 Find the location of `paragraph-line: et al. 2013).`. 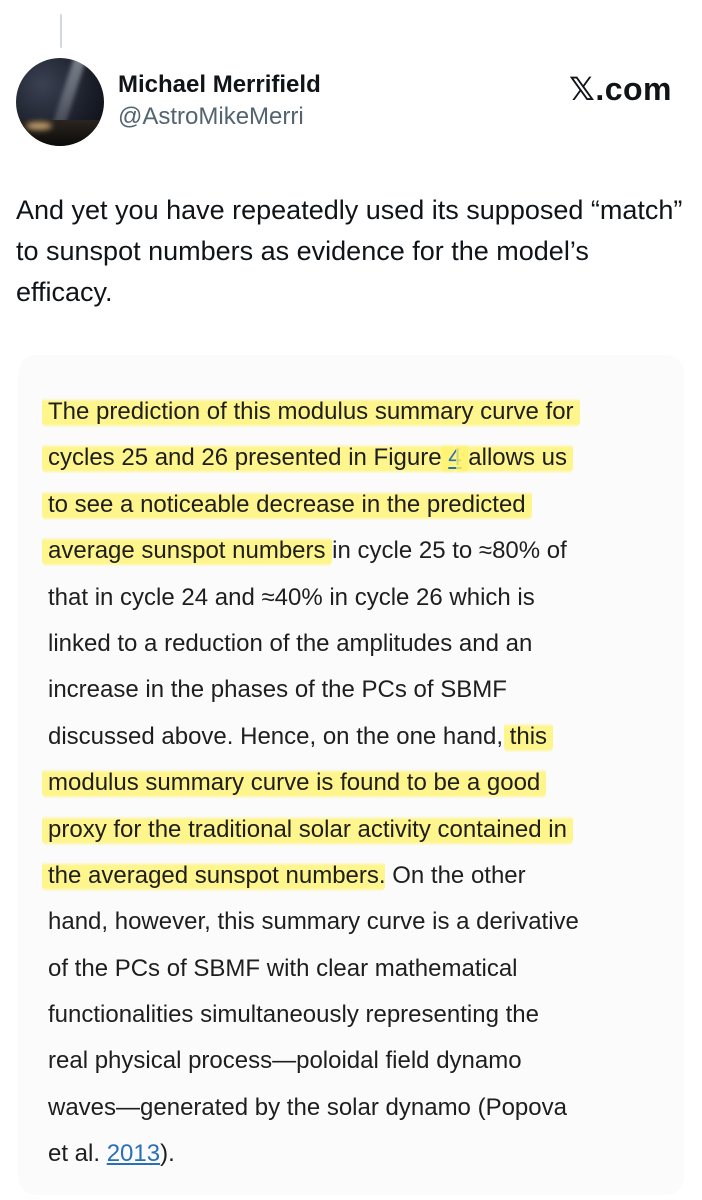

paragraph-line: et al. 2013). is located at coordinates (368, 1154).